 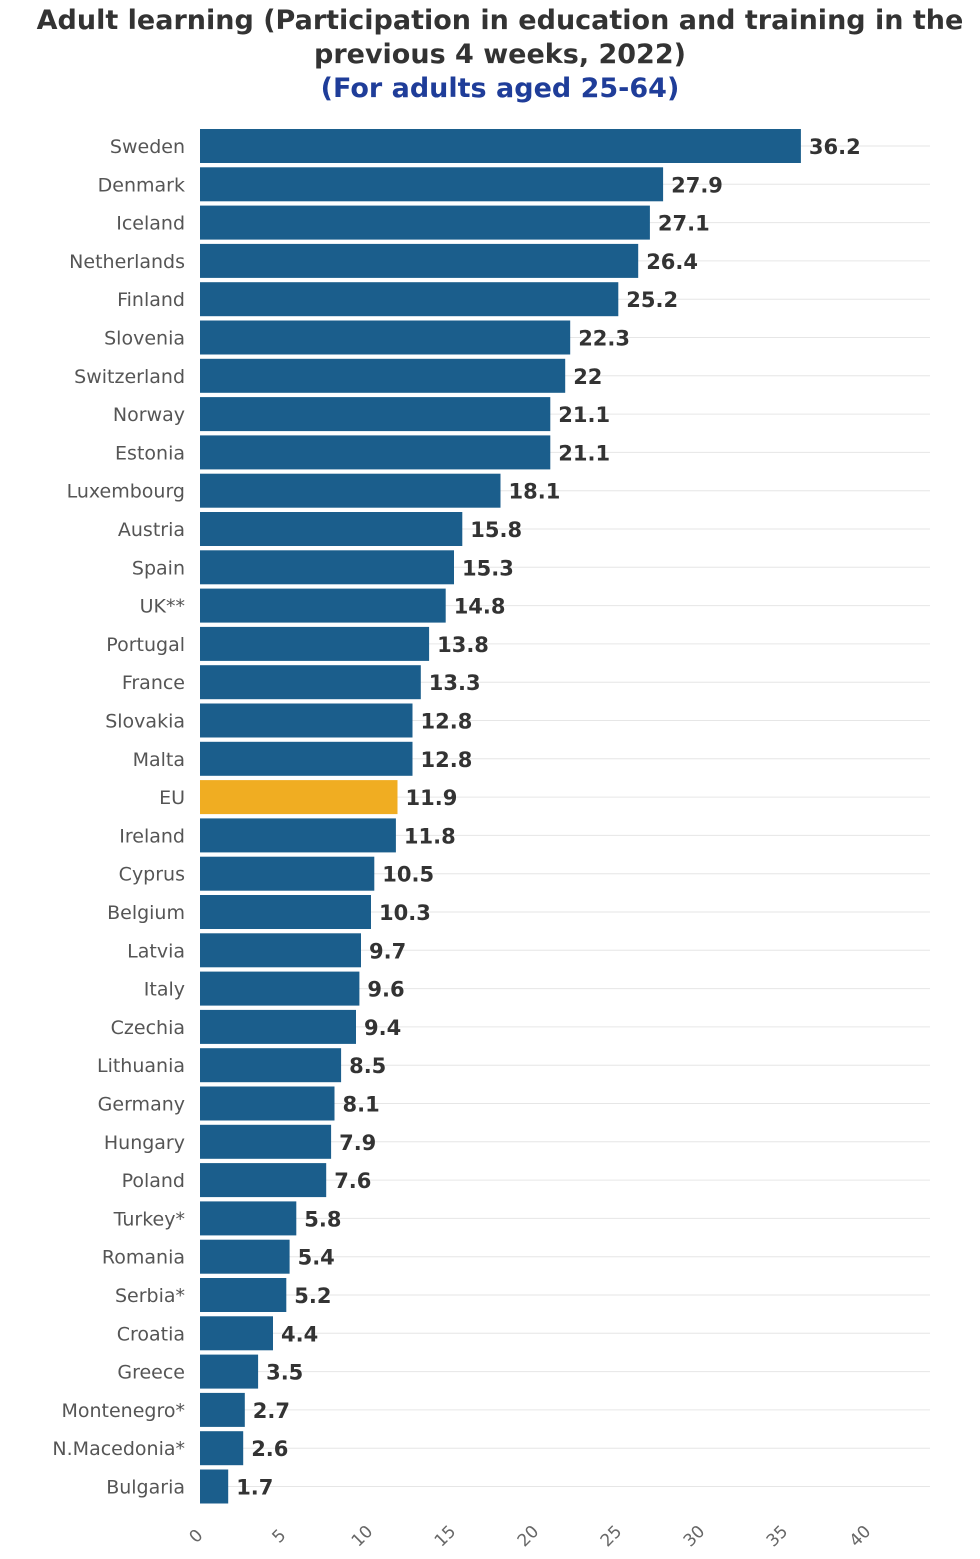 I want to click on value-label: 14.8, so click(x=480, y=607).